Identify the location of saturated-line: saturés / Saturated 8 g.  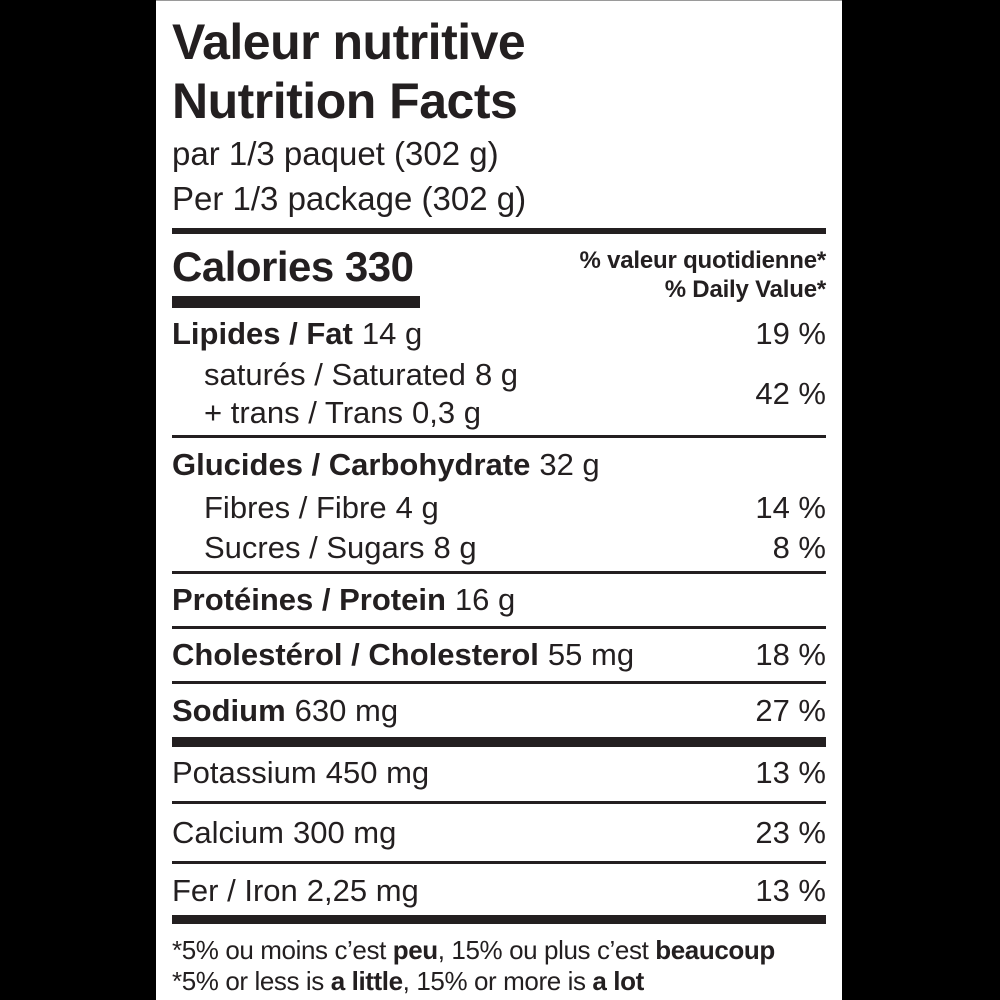
(345, 375).